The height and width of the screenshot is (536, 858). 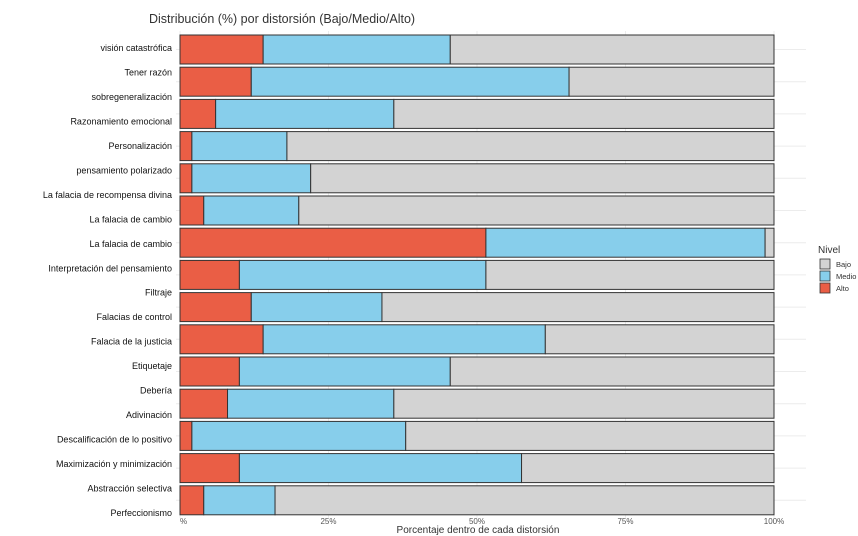 I want to click on y-axis-label: pensamiento polarizado, so click(x=124, y=170).